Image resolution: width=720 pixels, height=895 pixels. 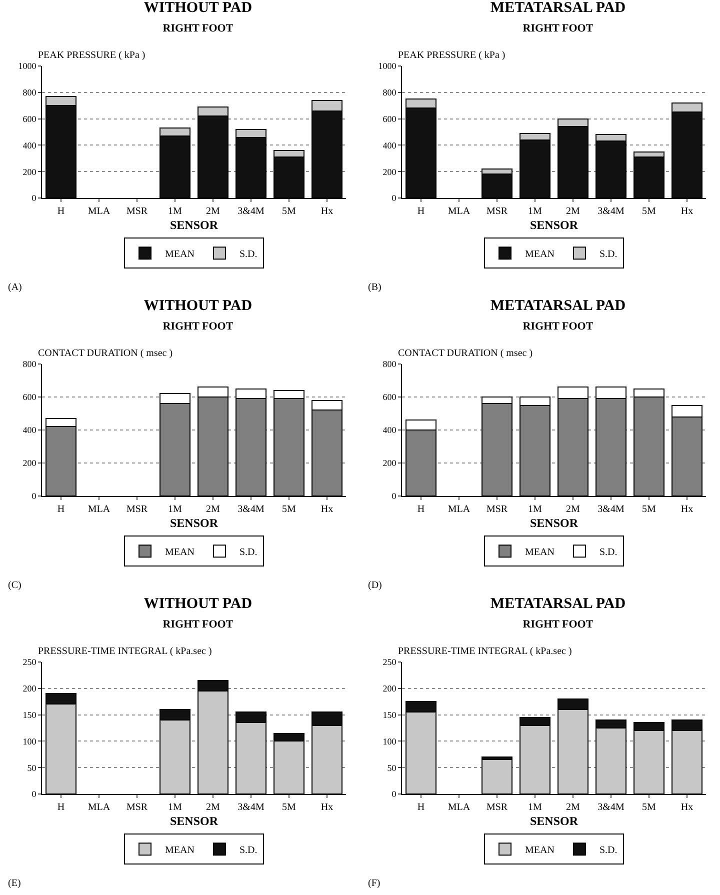 What do you see at coordinates (375, 287) in the screenshot?
I see `text: (B)` at bounding box center [375, 287].